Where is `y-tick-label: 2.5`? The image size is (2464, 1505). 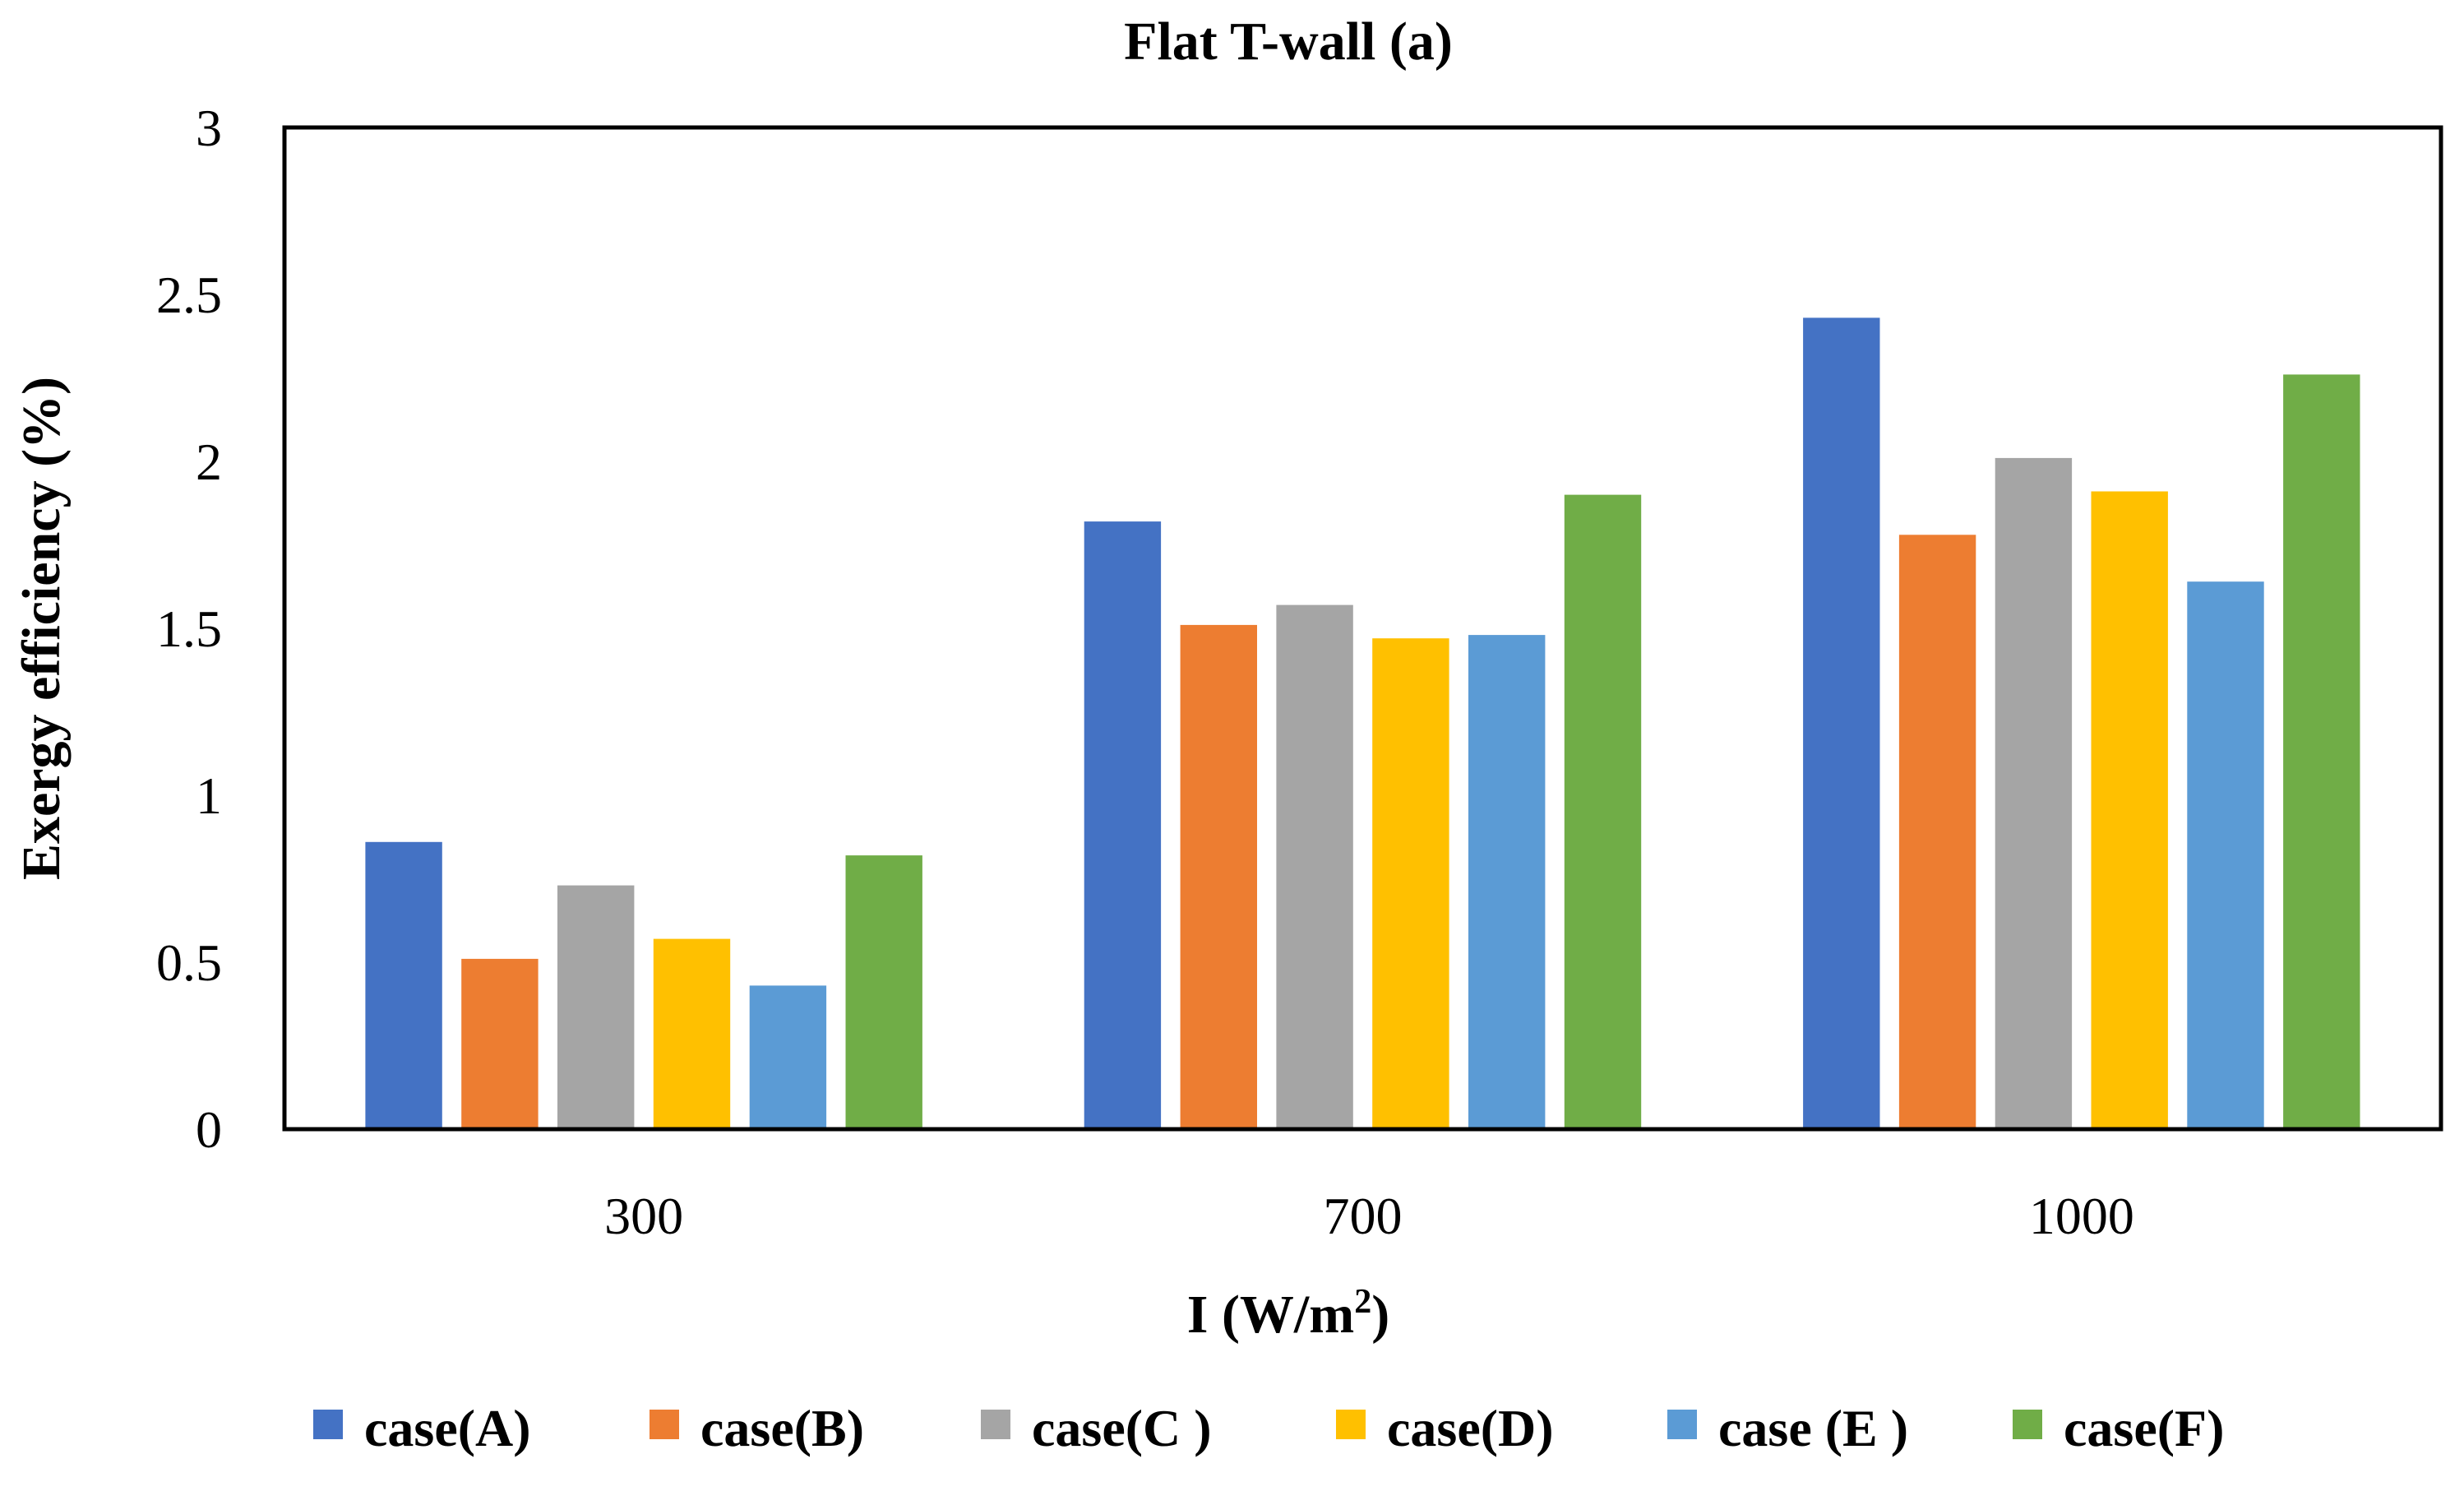
y-tick-label: 2.5 is located at coordinates (189, 295).